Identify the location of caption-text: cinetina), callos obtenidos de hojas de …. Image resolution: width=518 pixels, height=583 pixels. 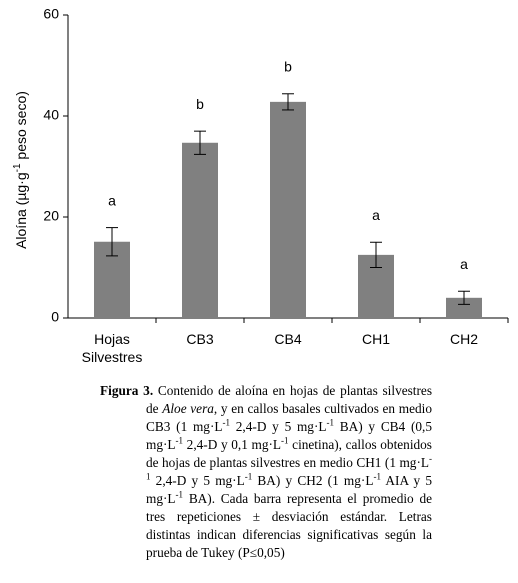
(289, 453).